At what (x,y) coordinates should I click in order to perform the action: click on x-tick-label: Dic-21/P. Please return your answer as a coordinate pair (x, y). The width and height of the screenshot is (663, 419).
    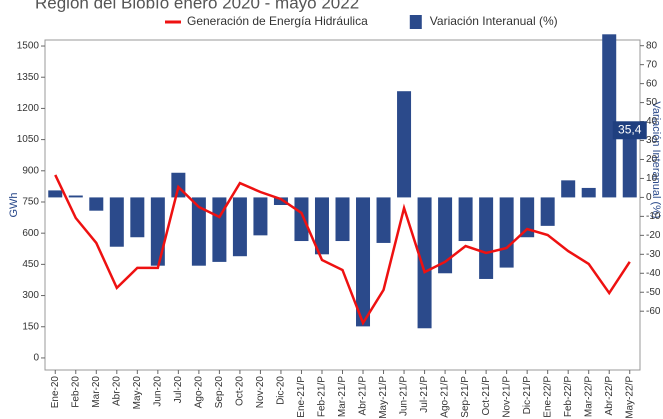
    Looking at the image, I should click on (527, 395).